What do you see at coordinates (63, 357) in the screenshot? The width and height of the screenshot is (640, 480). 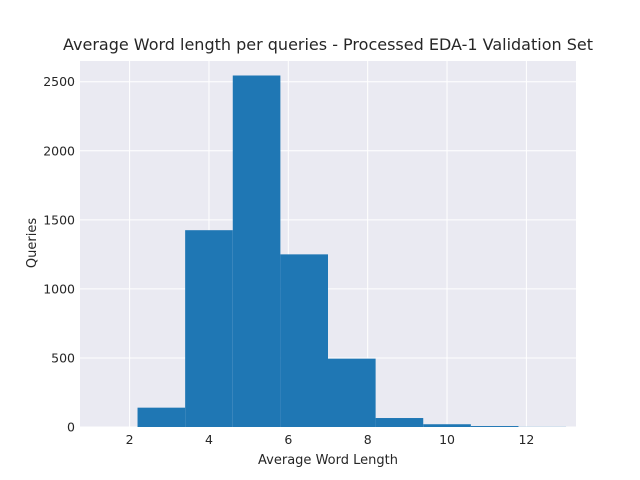 I see `y-tick-label: 500` at bounding box center [63, 357].